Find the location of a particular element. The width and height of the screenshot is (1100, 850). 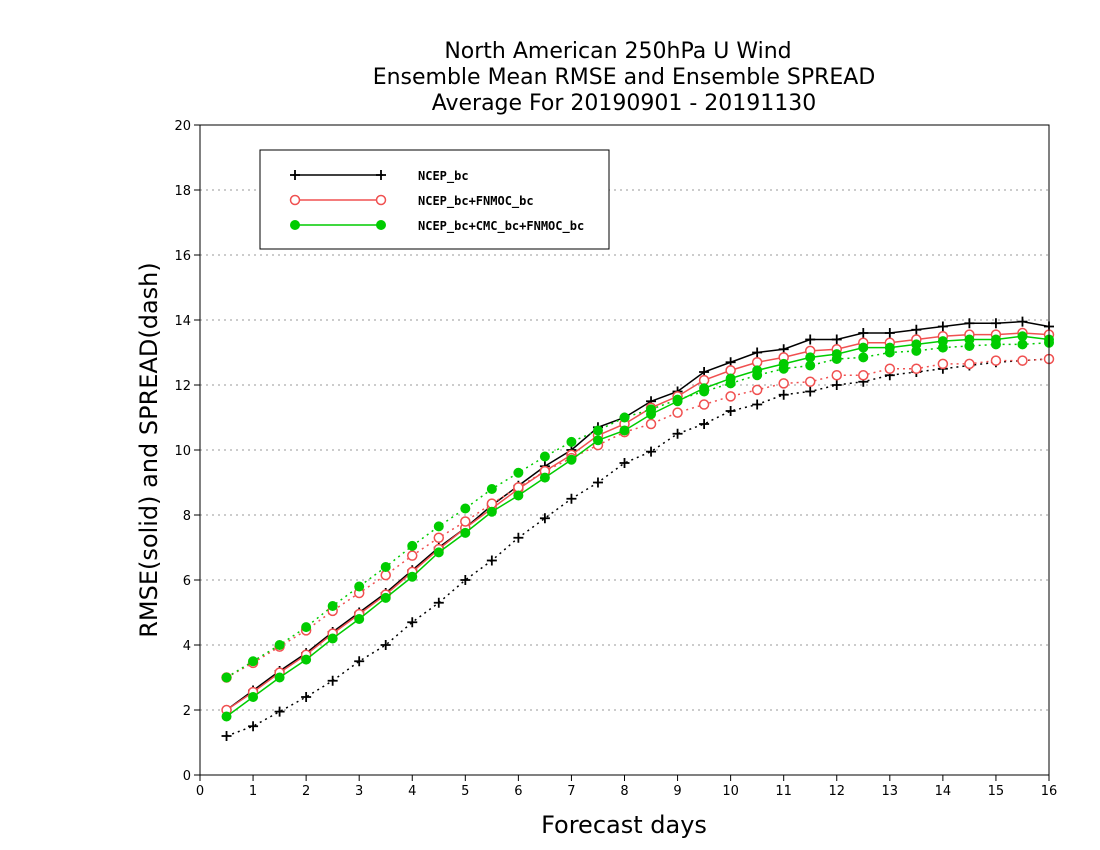

x-tick-label: 10 is located at coordinates (730, 791).